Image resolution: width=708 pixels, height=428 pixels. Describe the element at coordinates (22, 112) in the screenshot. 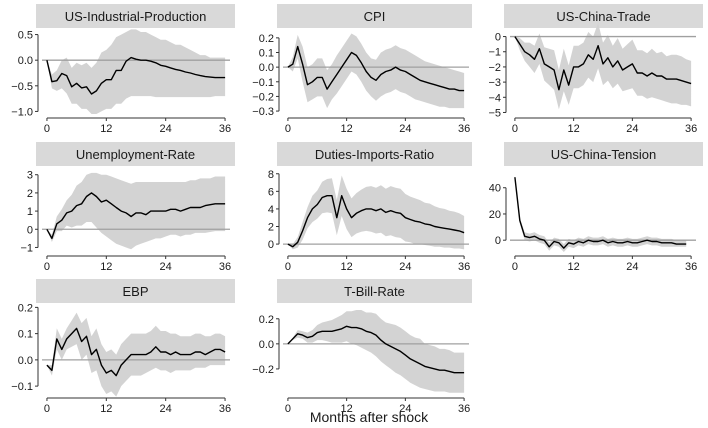

I see `y-tick-label: −1.0` at that location.